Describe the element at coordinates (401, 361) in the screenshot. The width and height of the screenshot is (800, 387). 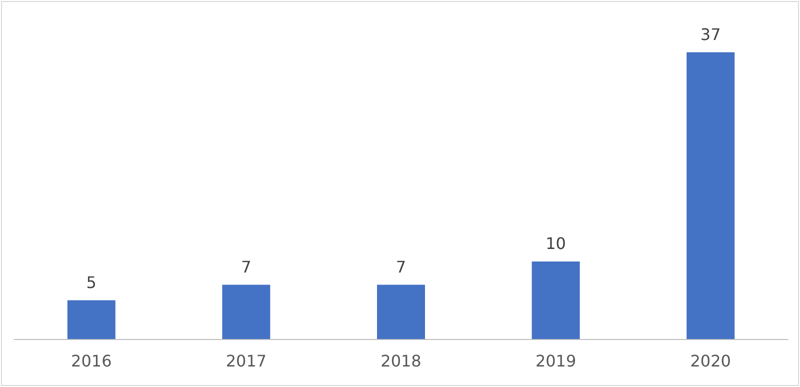
I see `x-tick-label: 2018` at that location.